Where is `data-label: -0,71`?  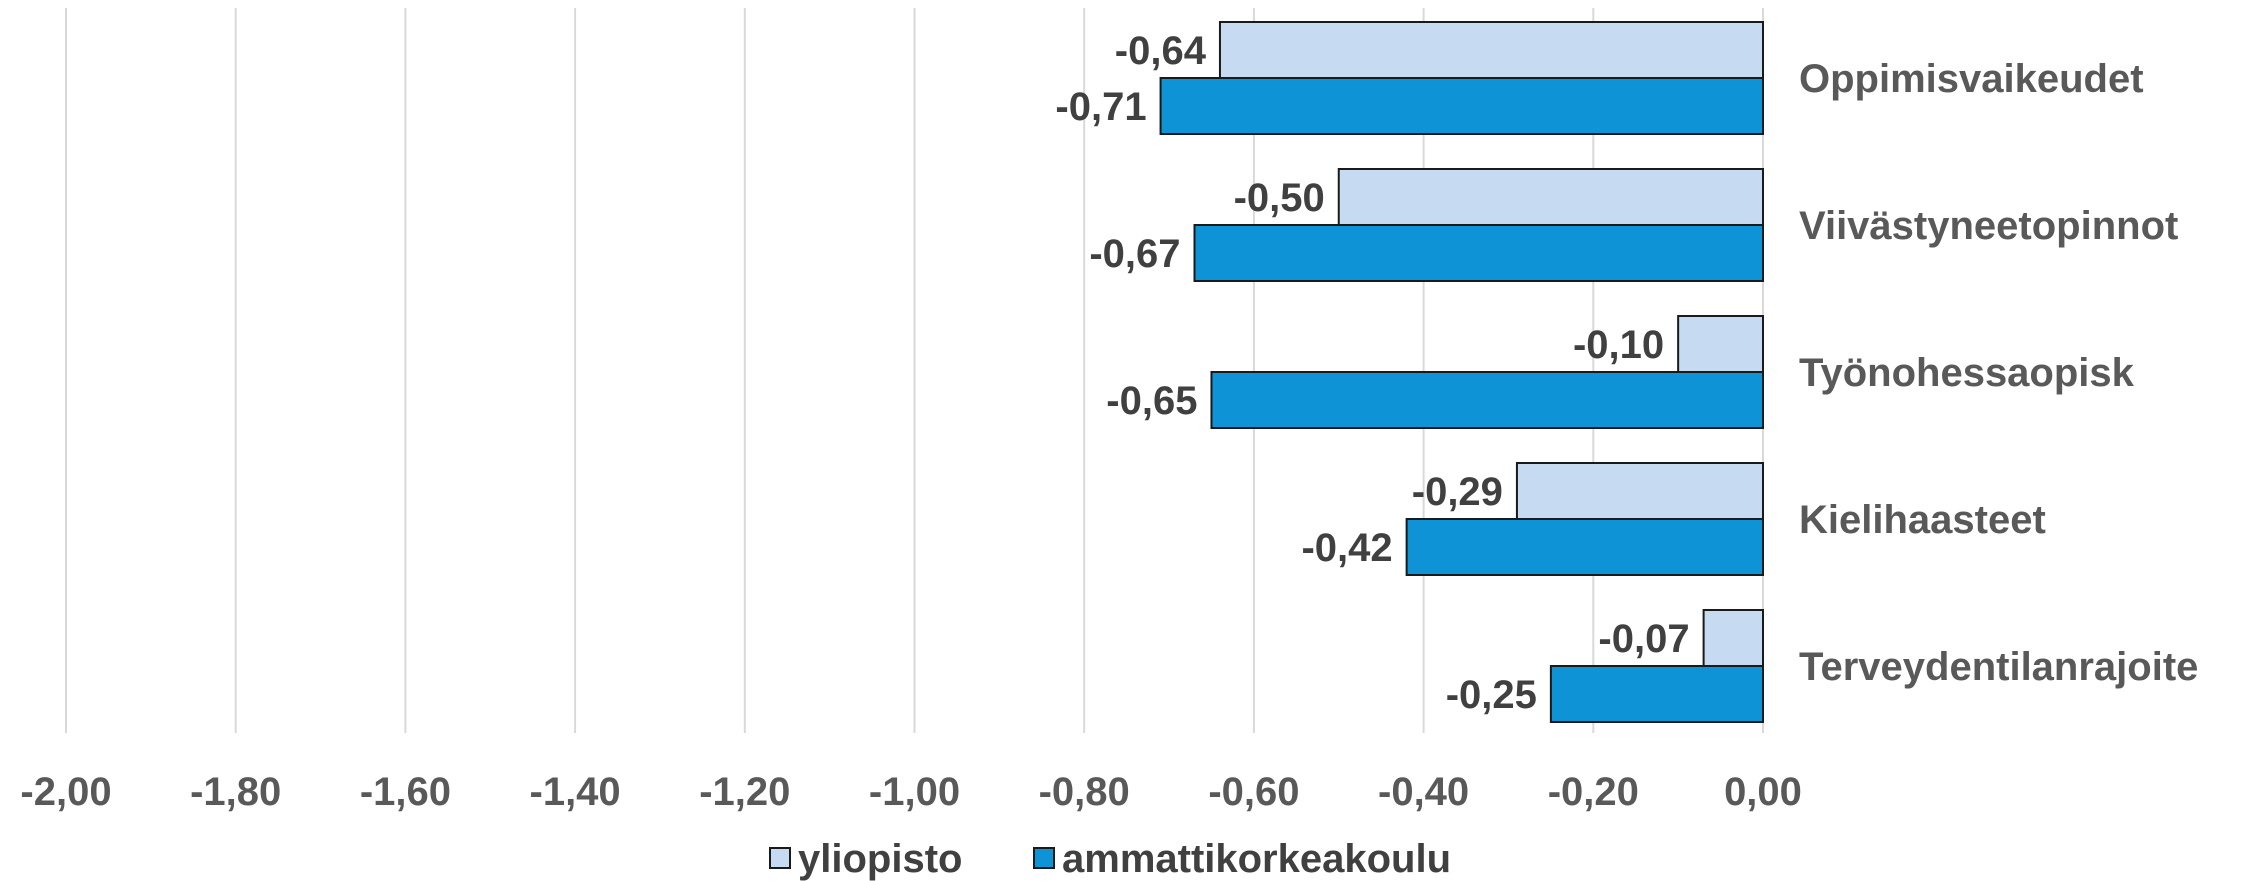
data-label: -0,71 is located at coordinates (1100, 107).